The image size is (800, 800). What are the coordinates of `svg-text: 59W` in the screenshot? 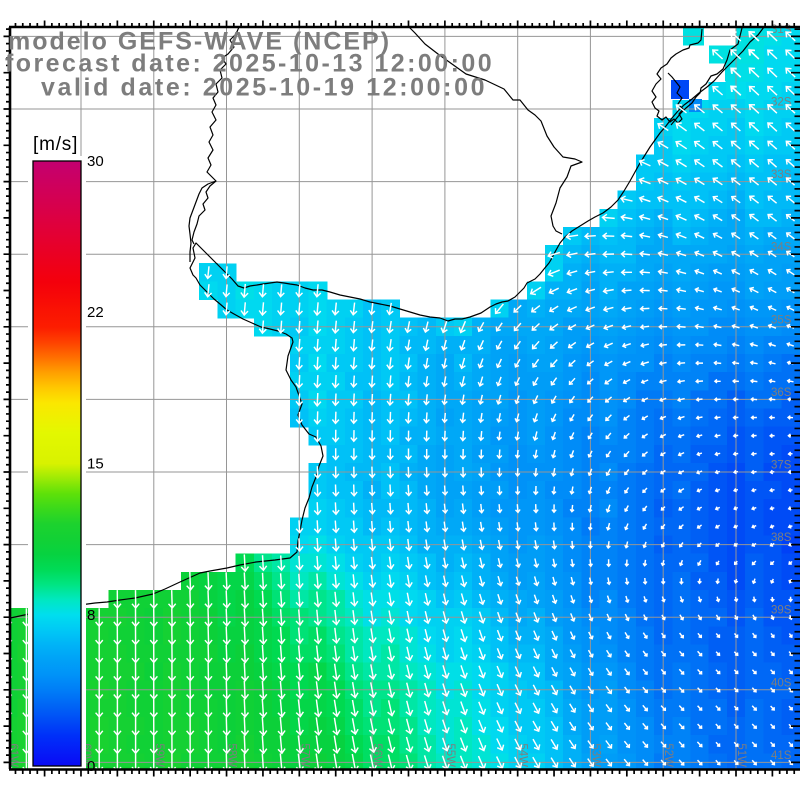 It's located at (159, 755).